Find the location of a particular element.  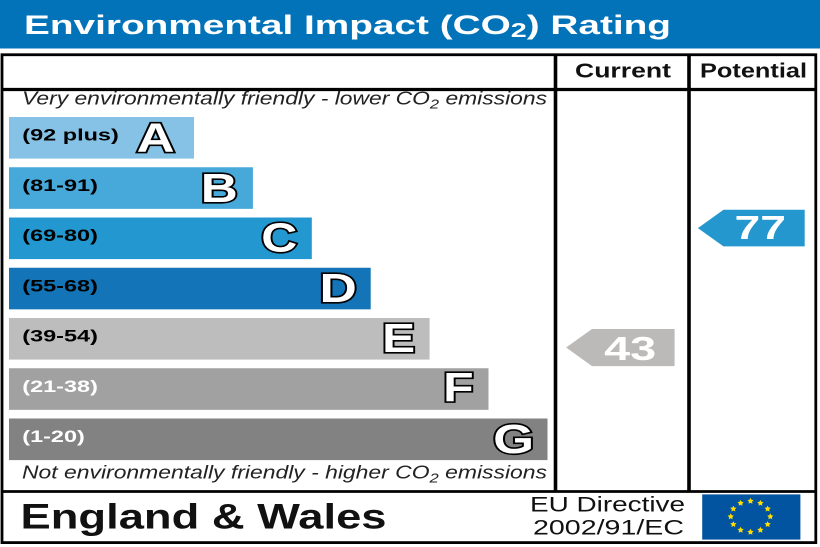

svg-text: 43 is located at coordinates (630, 349).